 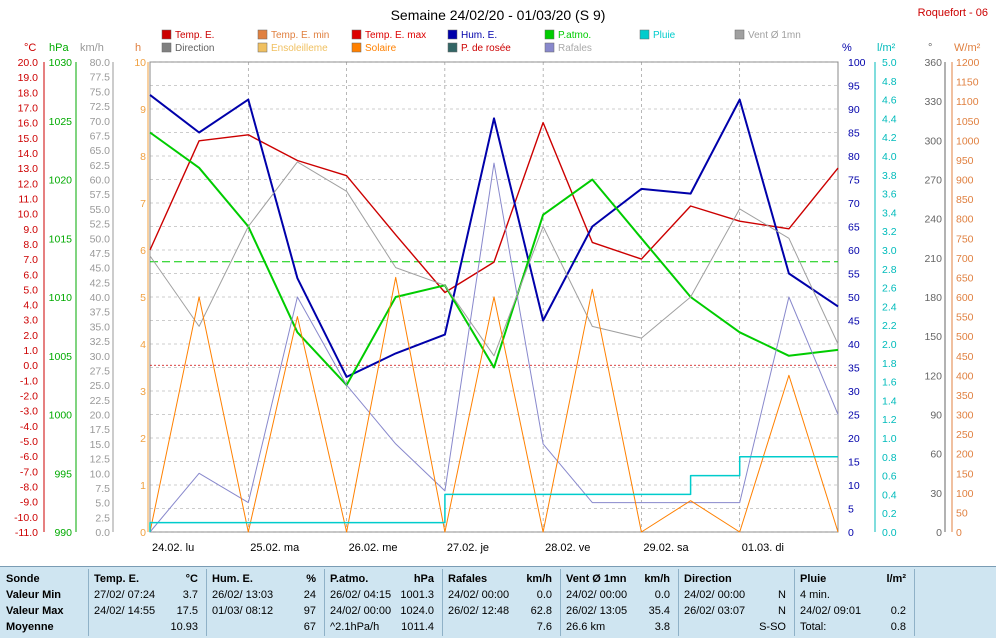 What do you see at coordinates (498, 15) in the screenshot?
I see `chart-title: Semaine 24/02/20 - 01/03/20 (S 9)` at bounding box center [498, 15].